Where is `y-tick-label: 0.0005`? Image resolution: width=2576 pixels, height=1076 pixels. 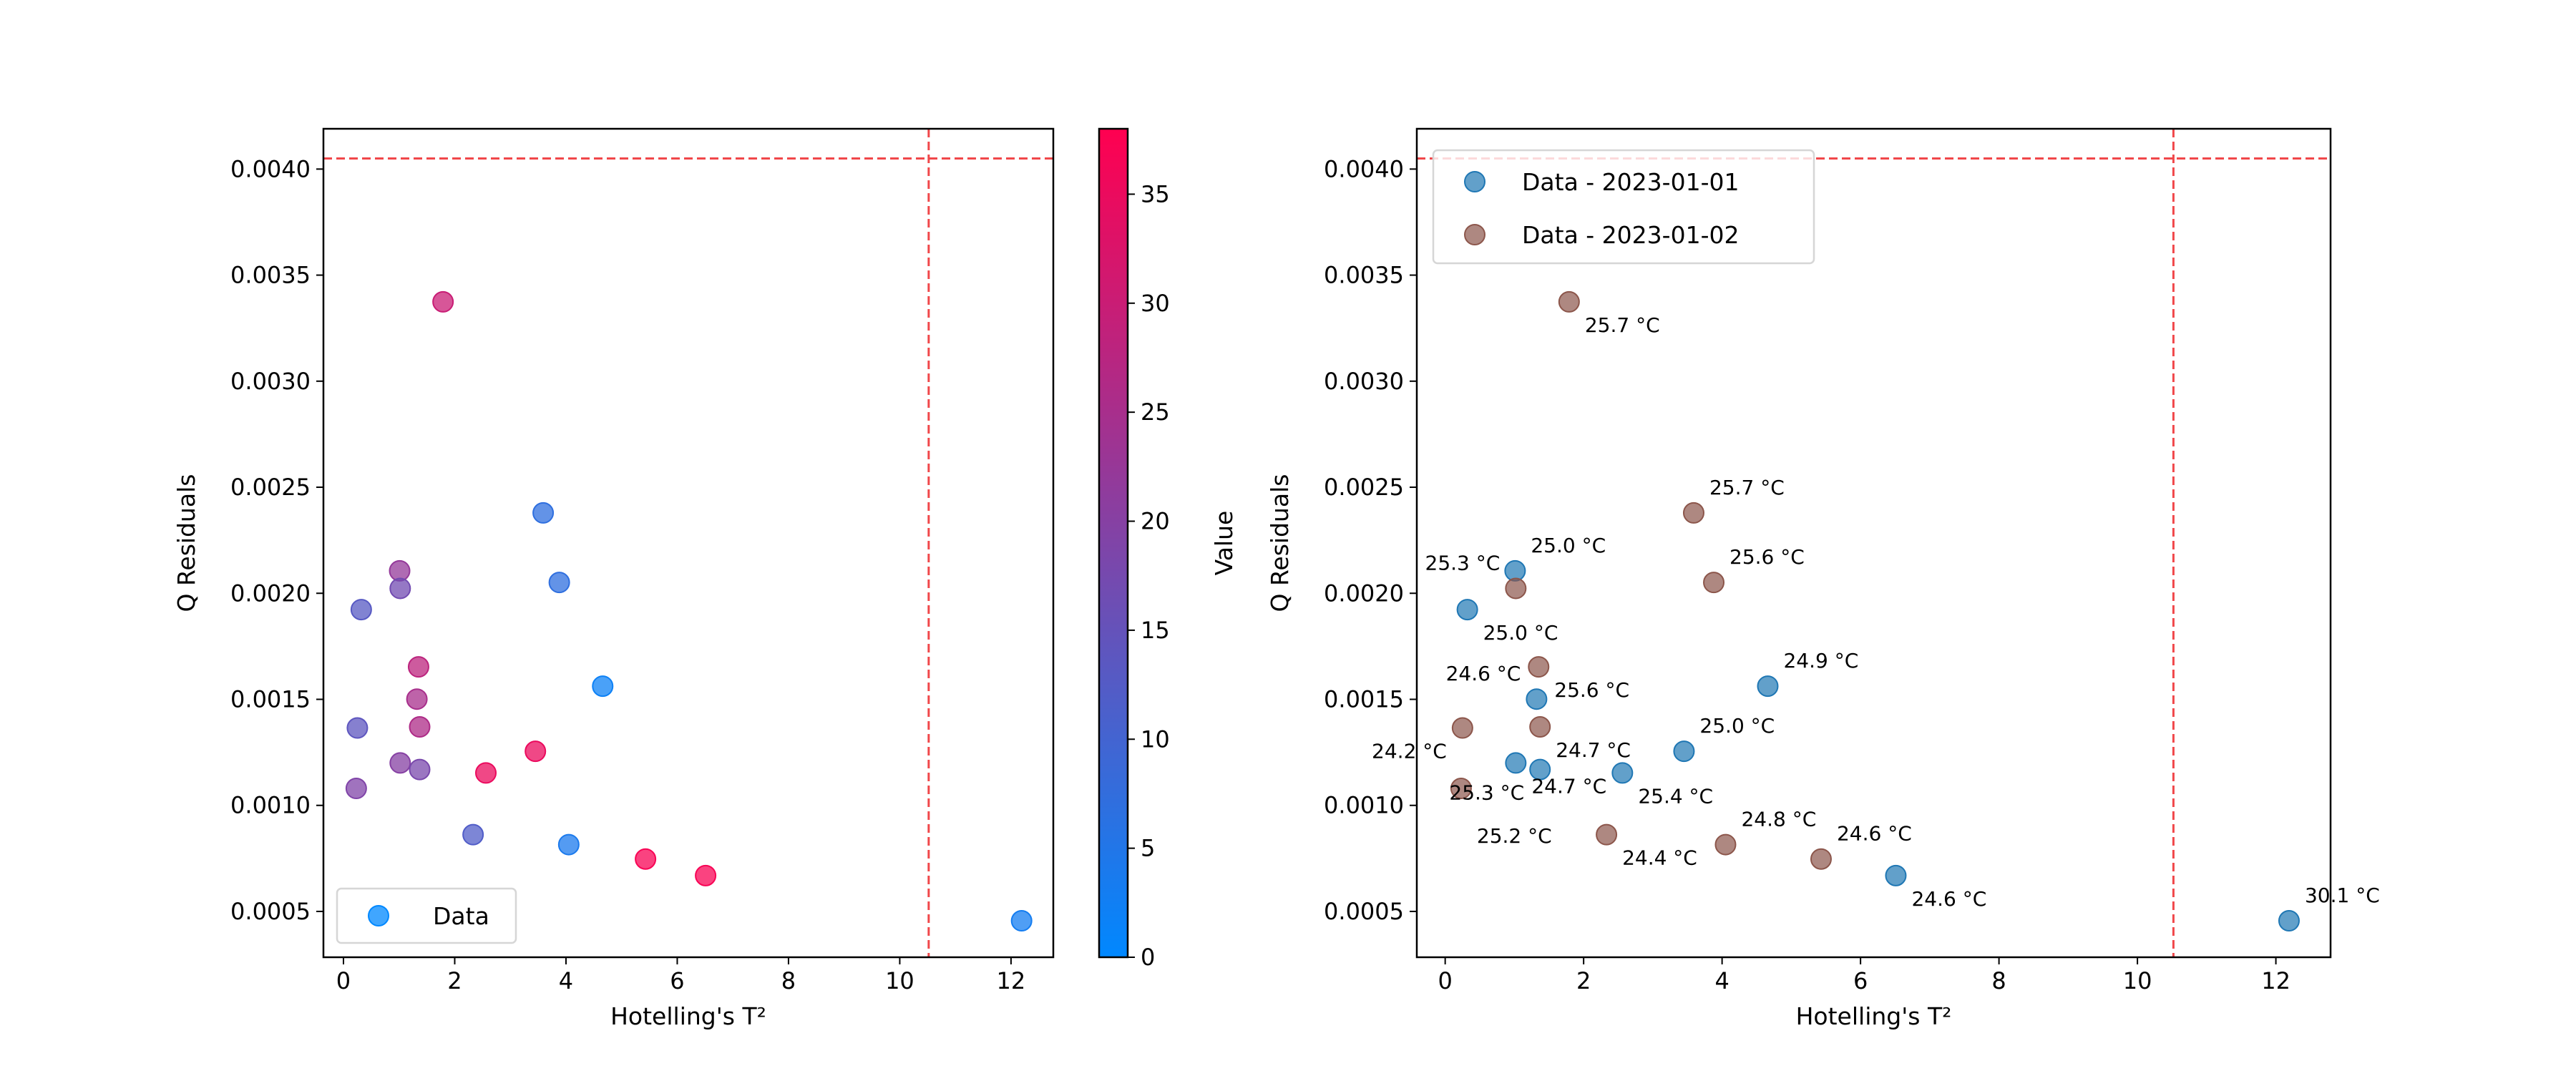
y-tick-label: 0.0005 is located at coordinates (270, 912).